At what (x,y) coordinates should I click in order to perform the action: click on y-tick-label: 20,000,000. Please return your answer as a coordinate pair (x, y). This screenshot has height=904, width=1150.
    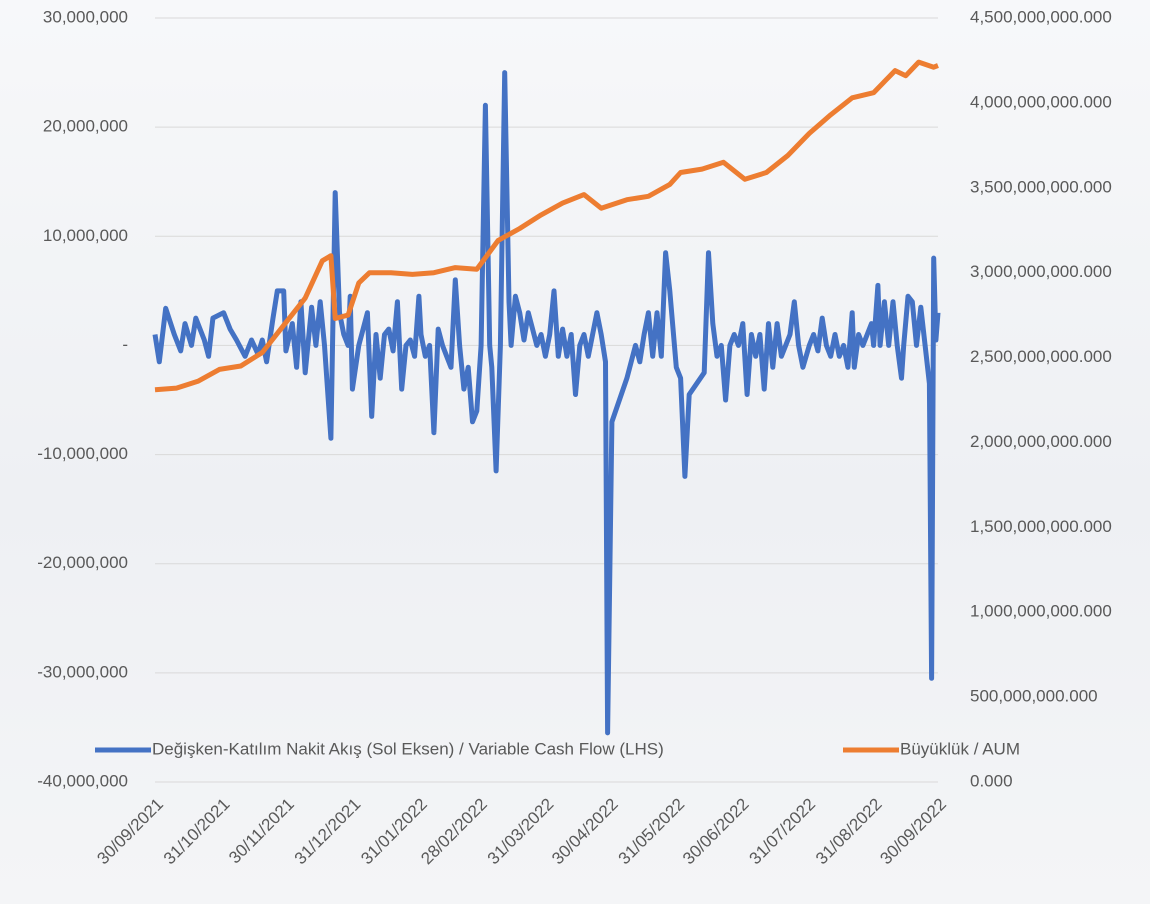
    Looking at the image, I should click on (85, 126).